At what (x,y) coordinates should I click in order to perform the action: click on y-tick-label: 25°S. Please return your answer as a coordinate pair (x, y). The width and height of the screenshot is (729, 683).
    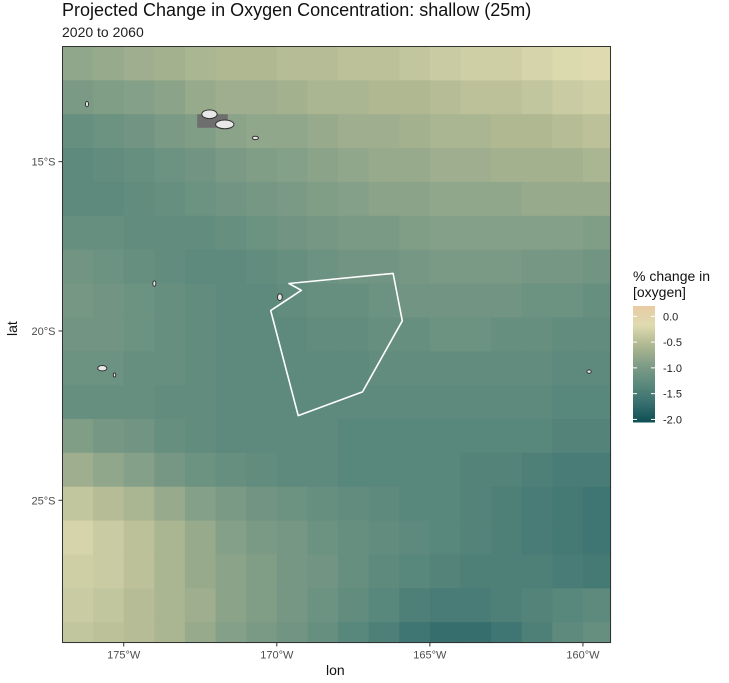
    Looking at the image, I should click on (44, 501).